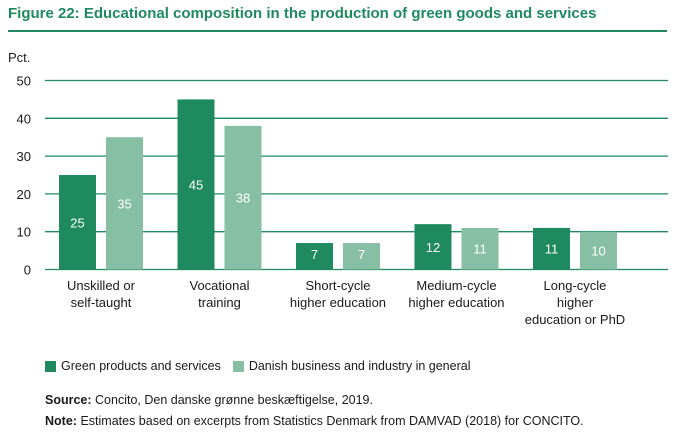  I want to click on x-category-label-0-1: self-taught, so click(101, 302).